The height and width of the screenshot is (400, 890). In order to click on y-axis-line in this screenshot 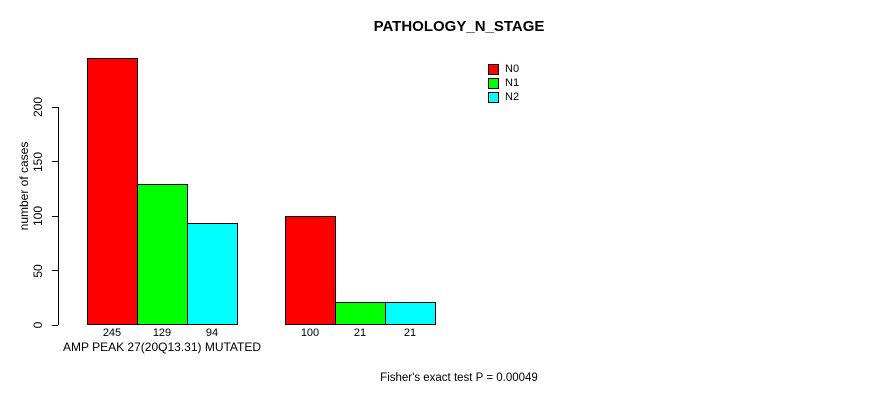, I will do `click(58, 216)`.